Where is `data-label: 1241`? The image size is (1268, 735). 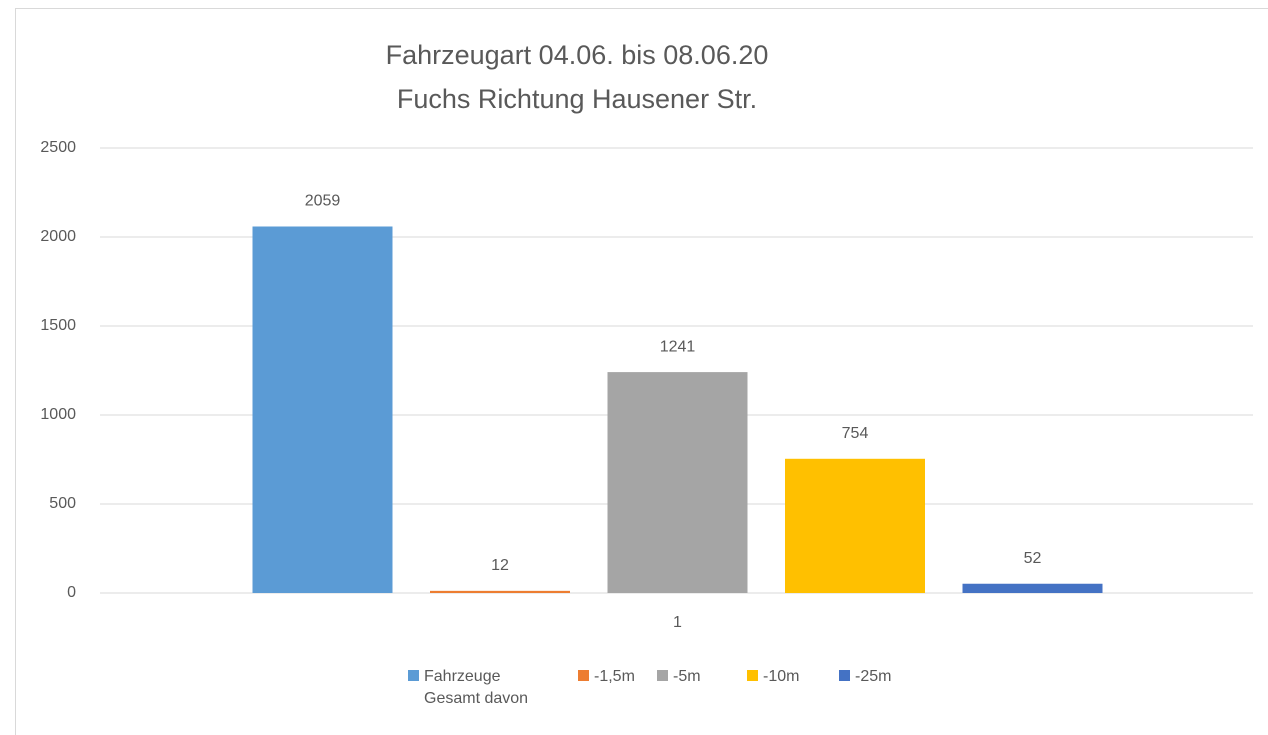
data-label: 1241 is located at coordinates (678, 346).